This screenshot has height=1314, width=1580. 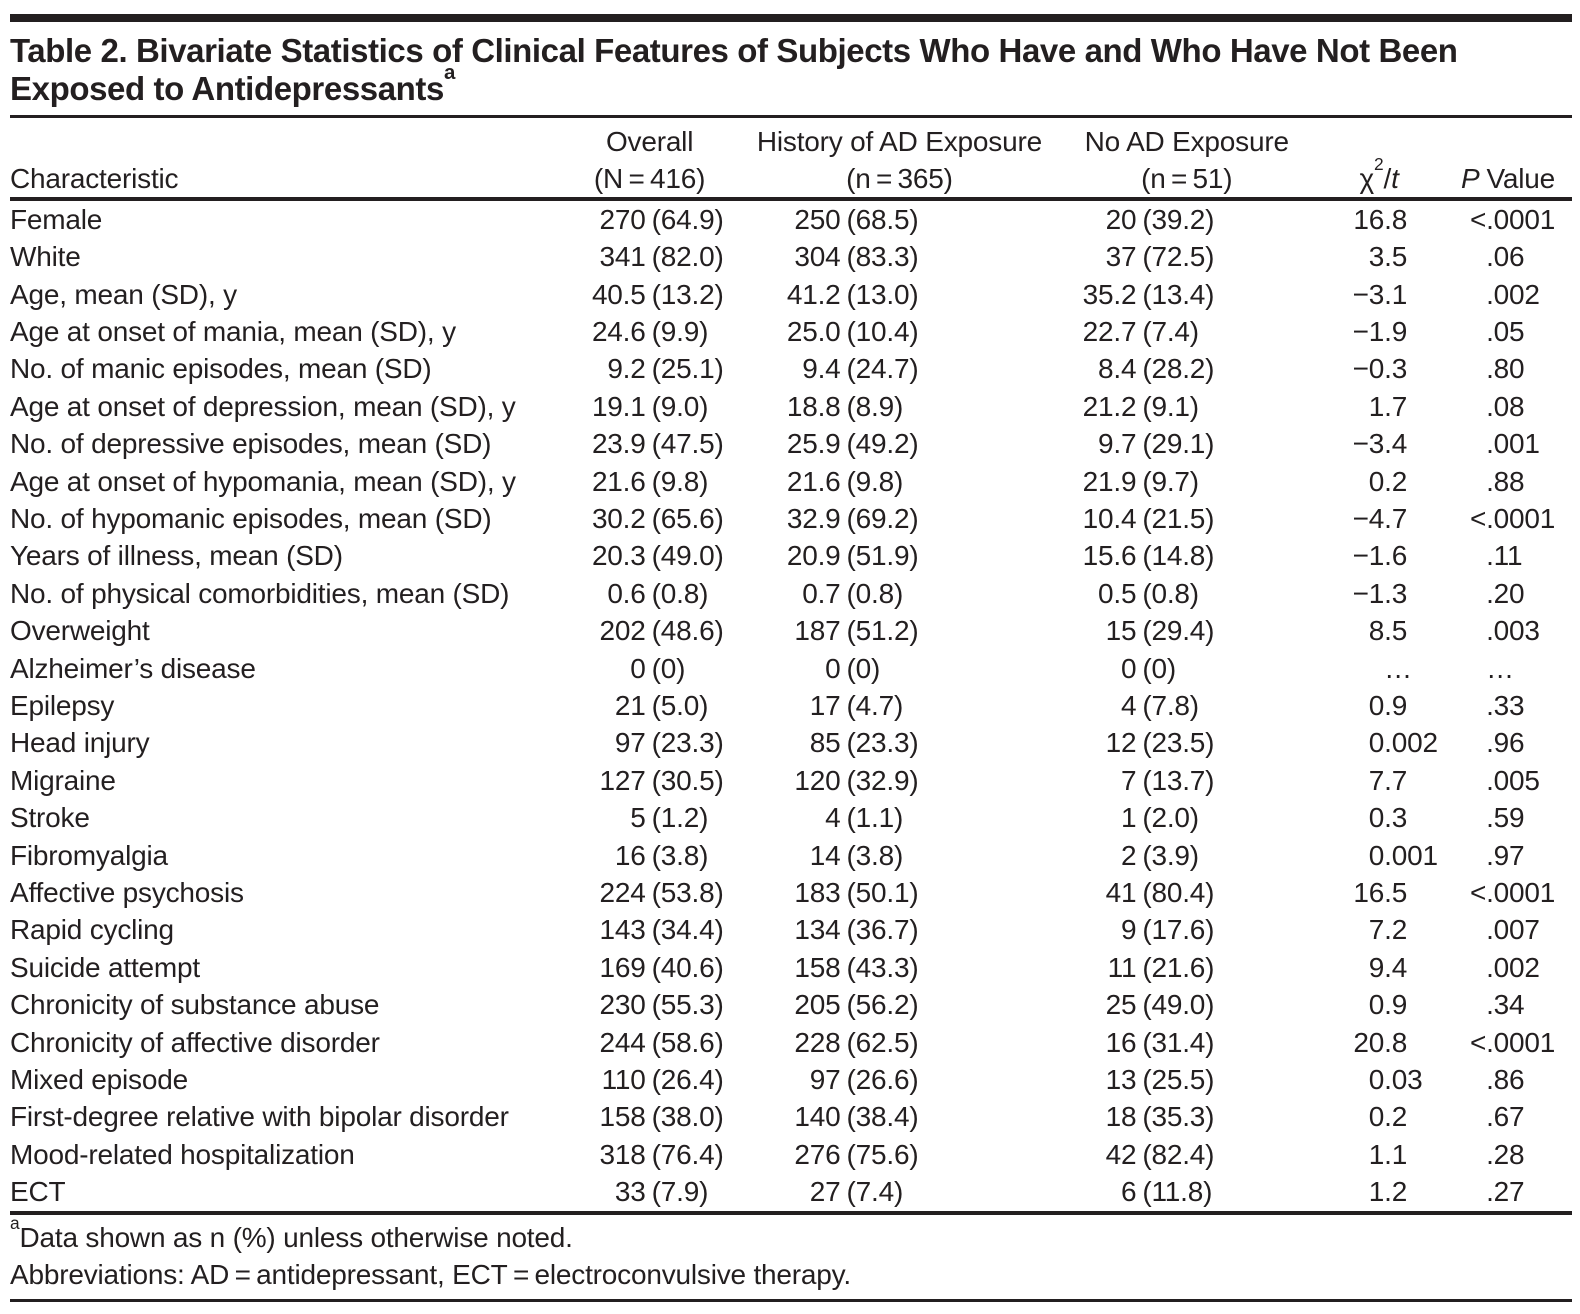 I want to click on cell-no-ad: 42 (82.4), so click(x=1160, y=1154).